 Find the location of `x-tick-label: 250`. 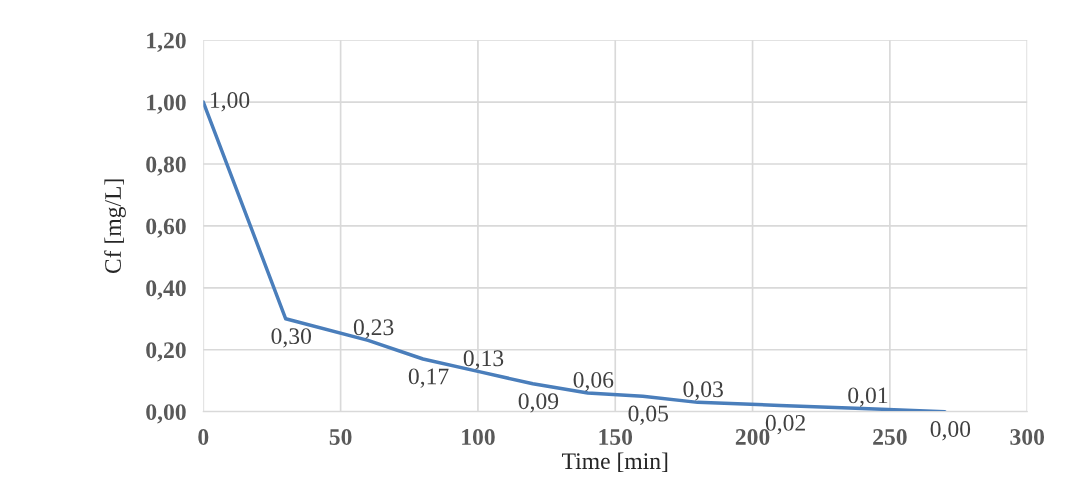

x-tick-label: 250 is located at coordinates (890, 436).